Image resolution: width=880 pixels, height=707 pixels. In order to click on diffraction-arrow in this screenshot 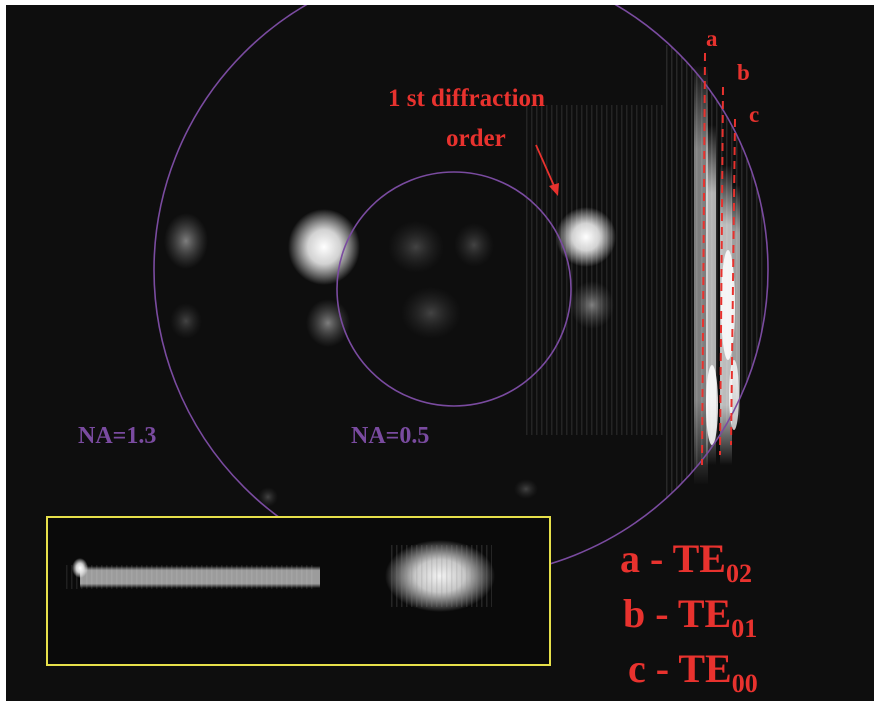, I will do `click(547, 170)`.